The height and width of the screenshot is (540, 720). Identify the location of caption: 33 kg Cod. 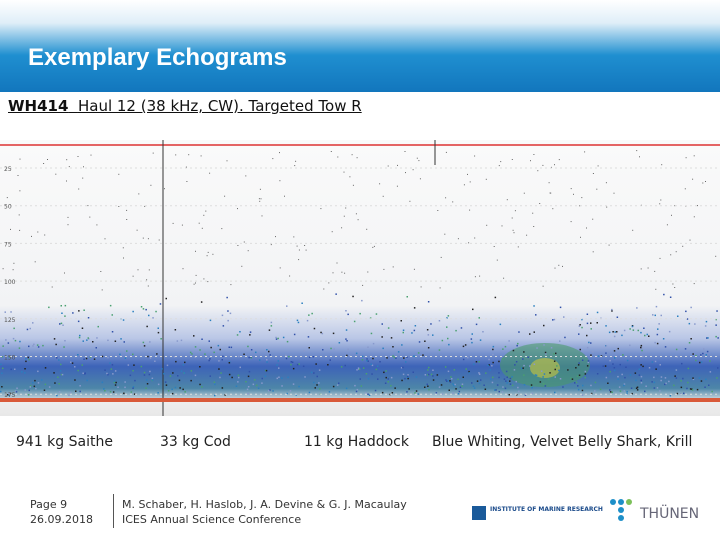
(195, 442).